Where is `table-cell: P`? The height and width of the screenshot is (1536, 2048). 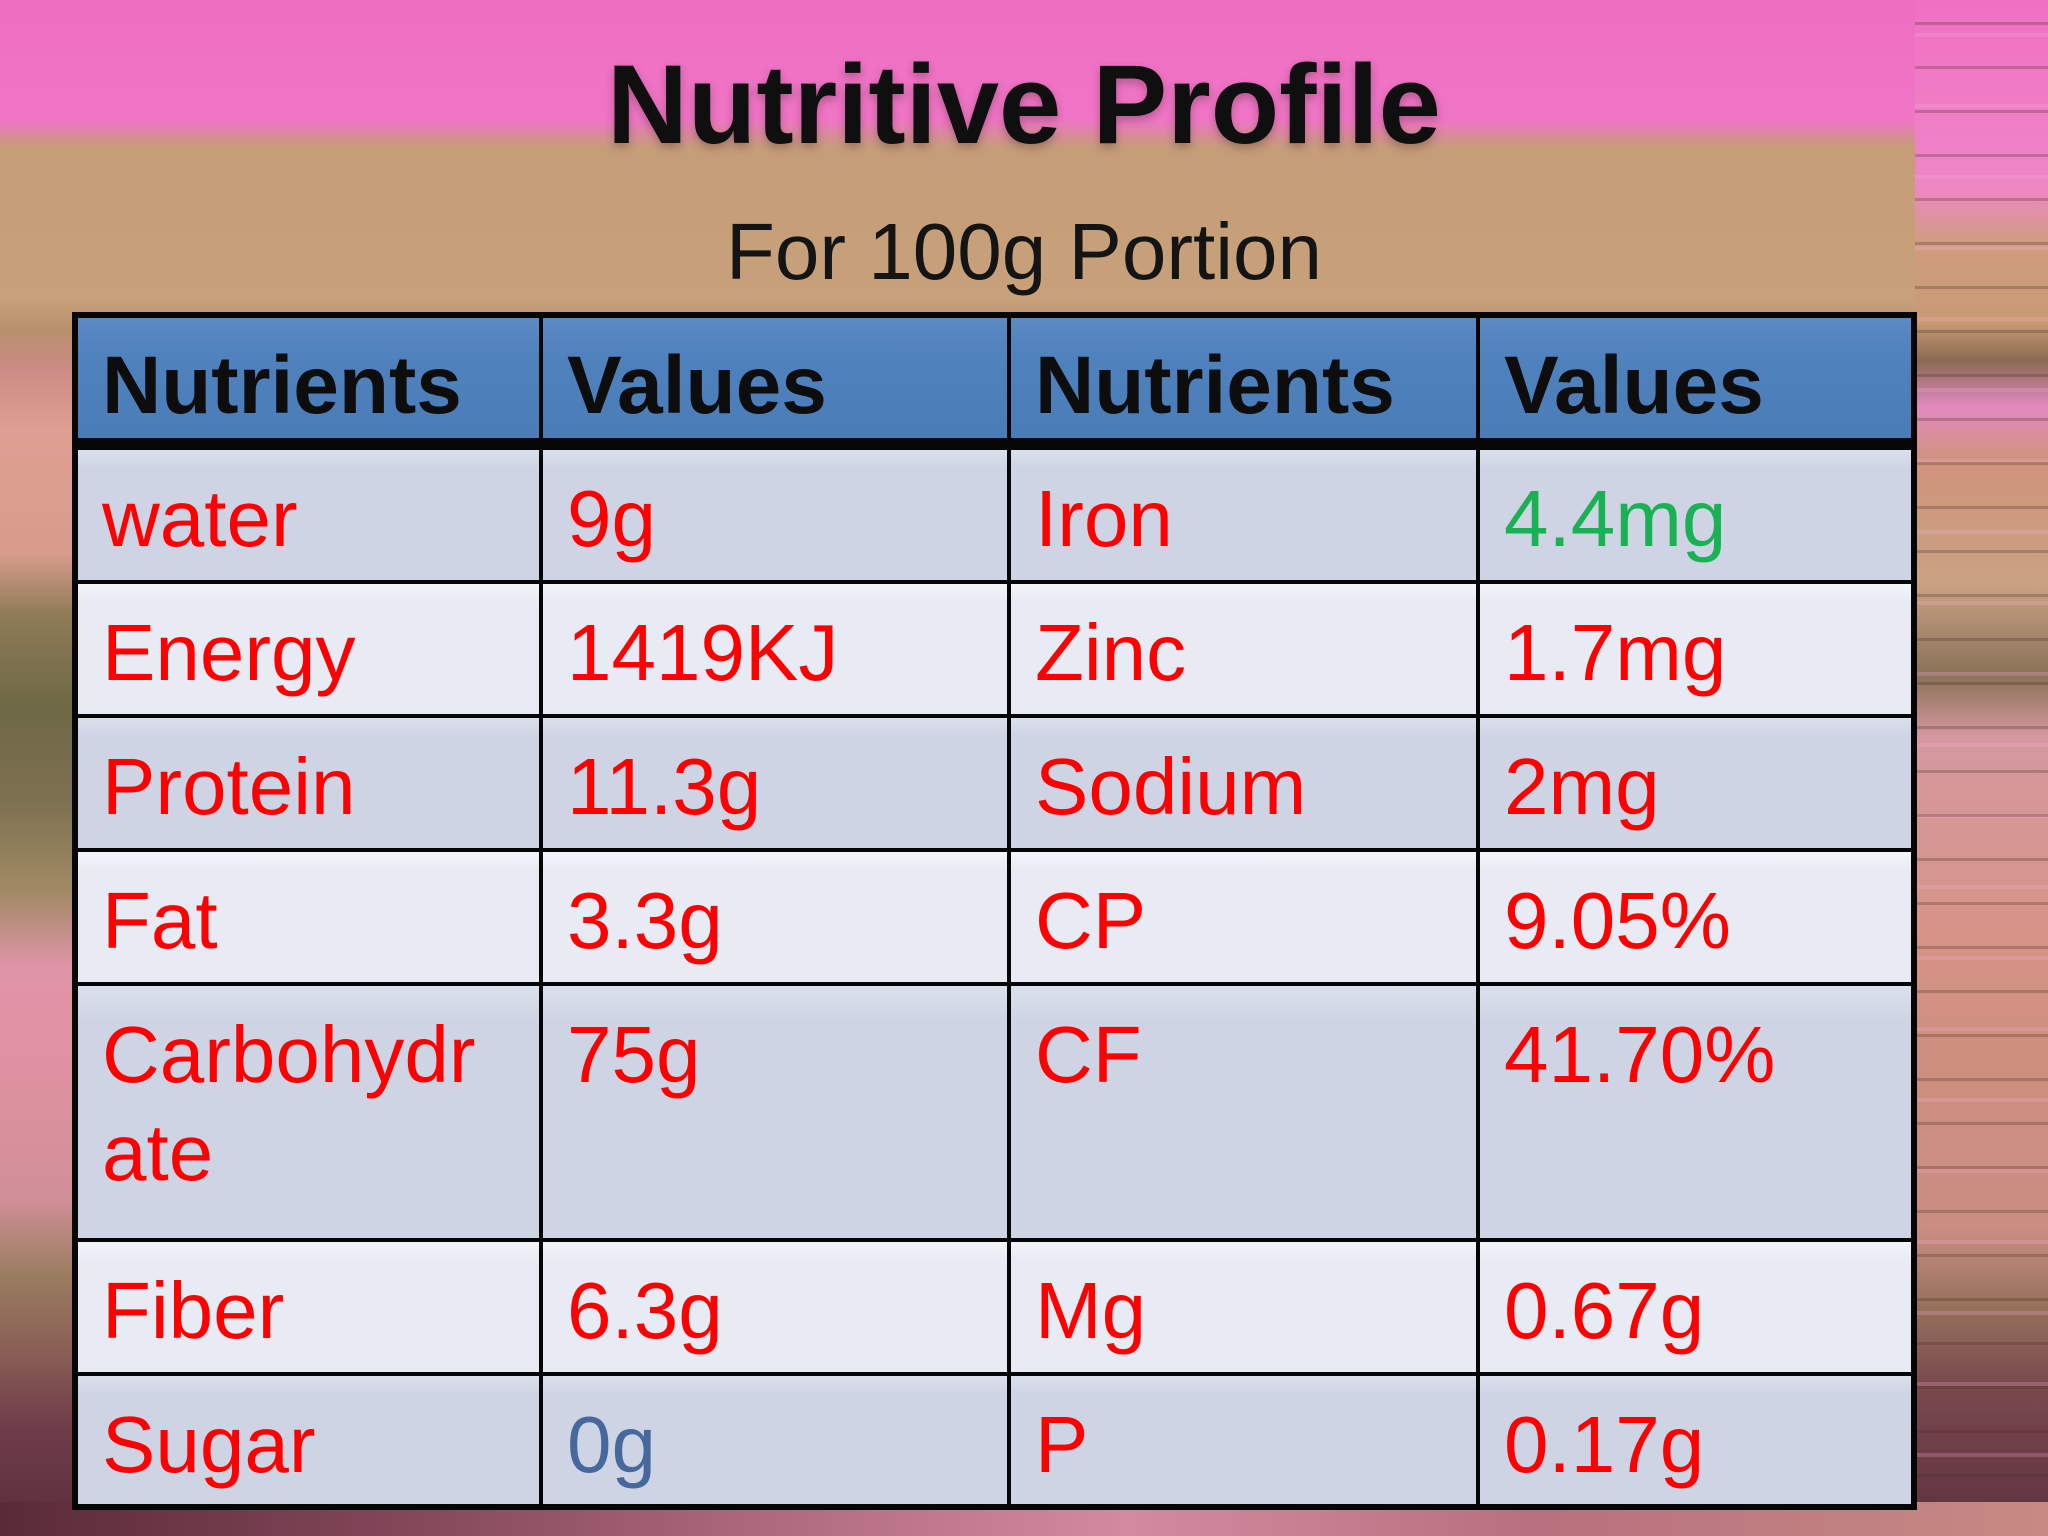 table-cell: P is located at coordinates (1245, 1440).